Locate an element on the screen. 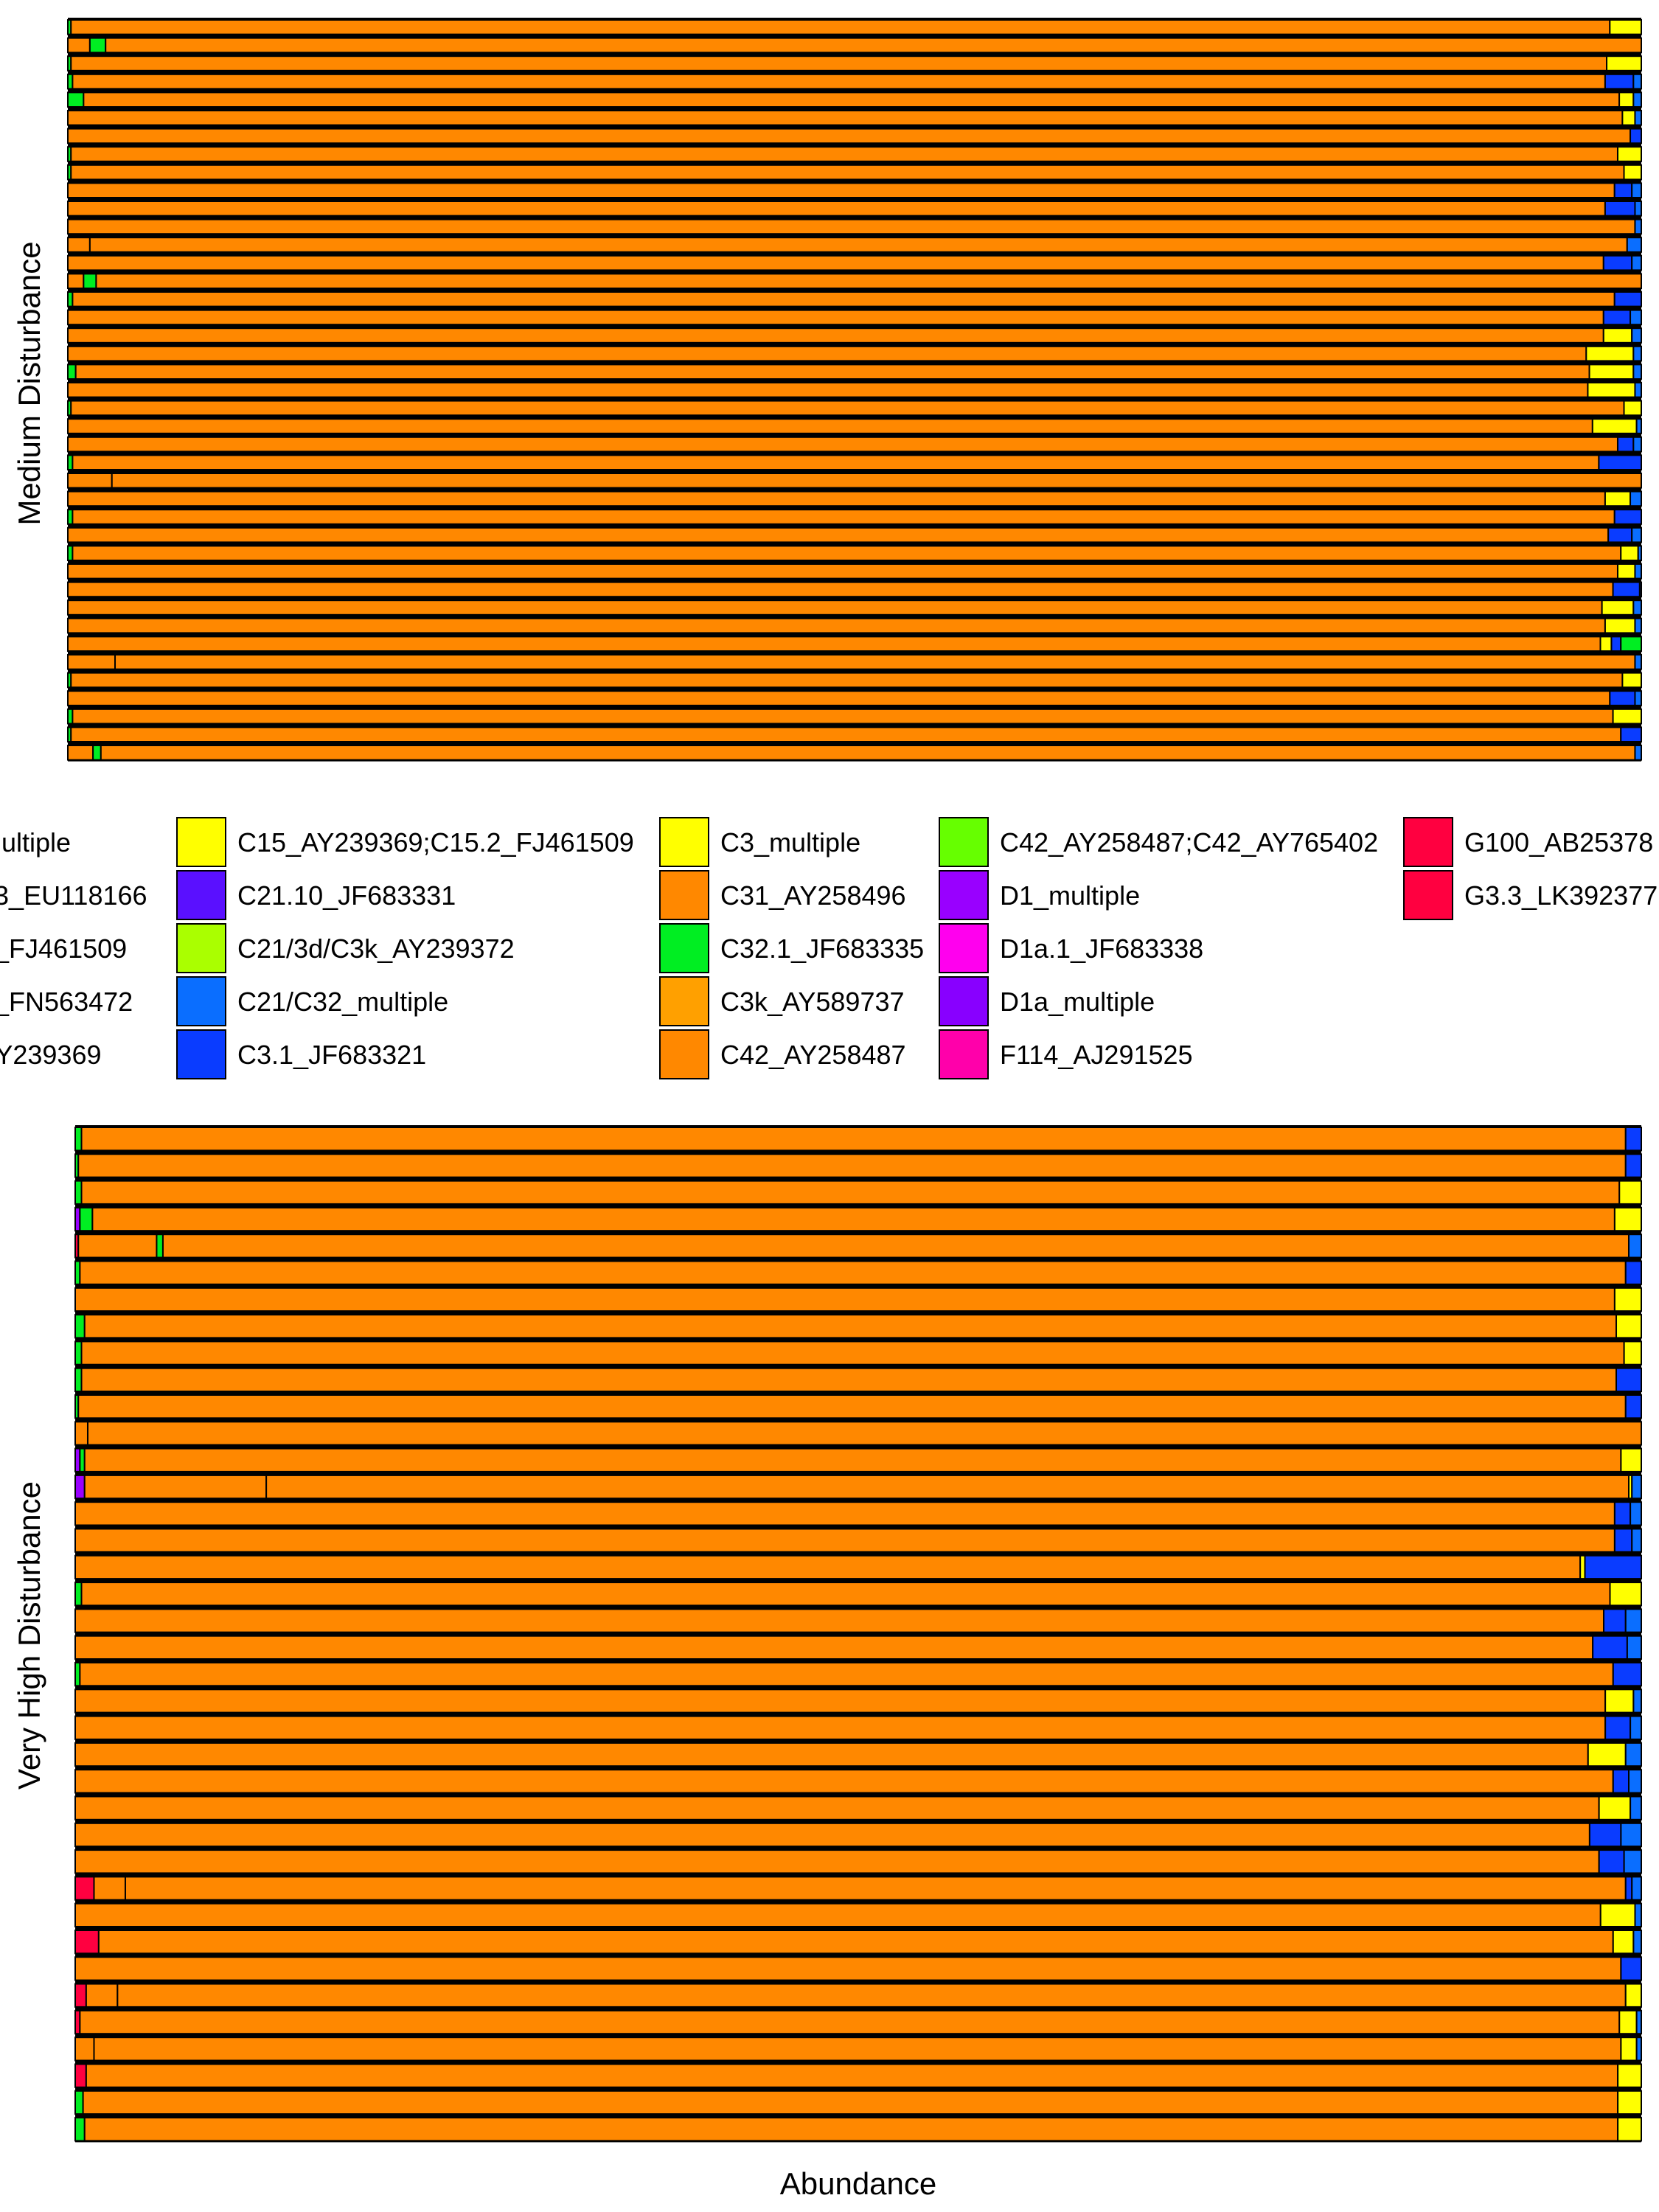 The width and height of the screenshot is (1659, 2212). bar-segment-very-high-row1-seg2 is located at coordinates (853, 1139).